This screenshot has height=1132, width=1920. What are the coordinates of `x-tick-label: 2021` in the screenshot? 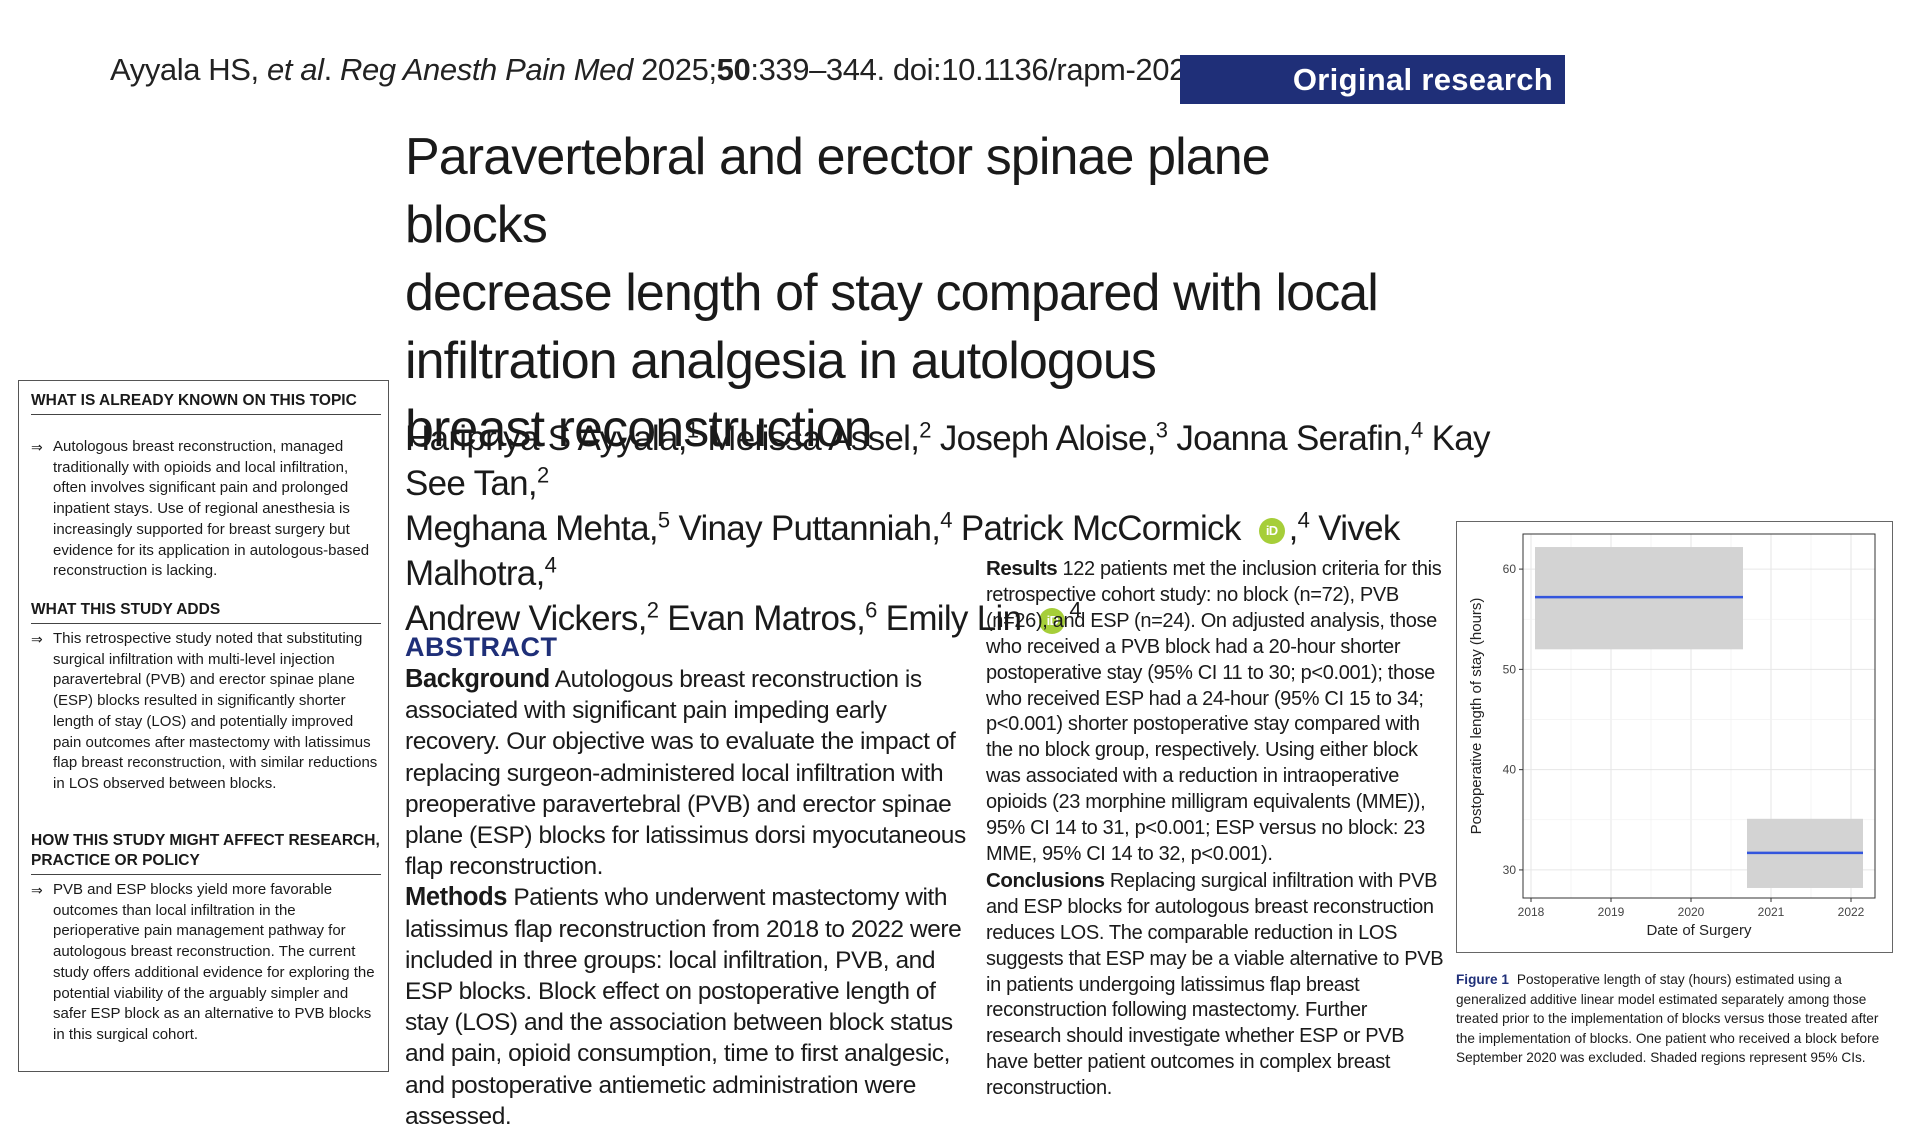 It's located at (1771, 912).